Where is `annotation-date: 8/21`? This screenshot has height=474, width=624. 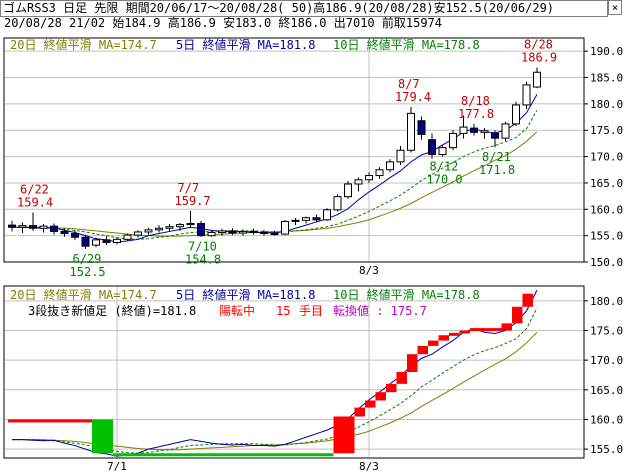
annotation-date: 8/21 is located at coordinates (496, 157).